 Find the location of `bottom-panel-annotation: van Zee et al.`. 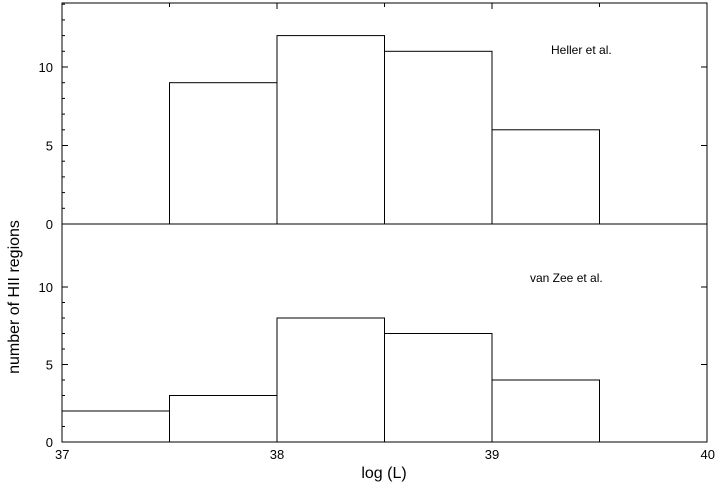

bottom-panel-annotation: van Zee et al. is located at coordinates (566, 278).